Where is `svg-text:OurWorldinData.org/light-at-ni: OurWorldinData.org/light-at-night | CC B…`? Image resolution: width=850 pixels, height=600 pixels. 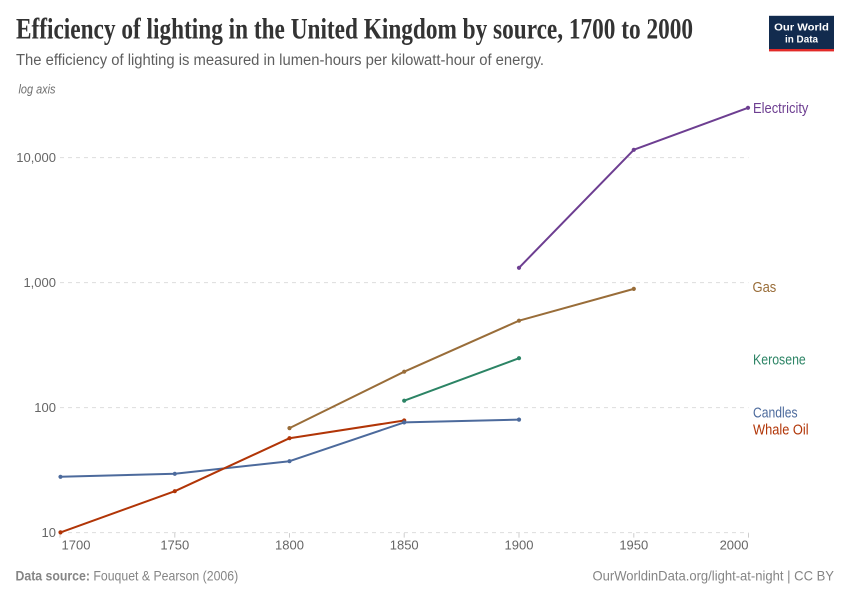
svg-text:OurWorldinData.org/light-at-ni: OurWorldinData.org/light-at-night | CC B… is located at coordinates (714, 576).